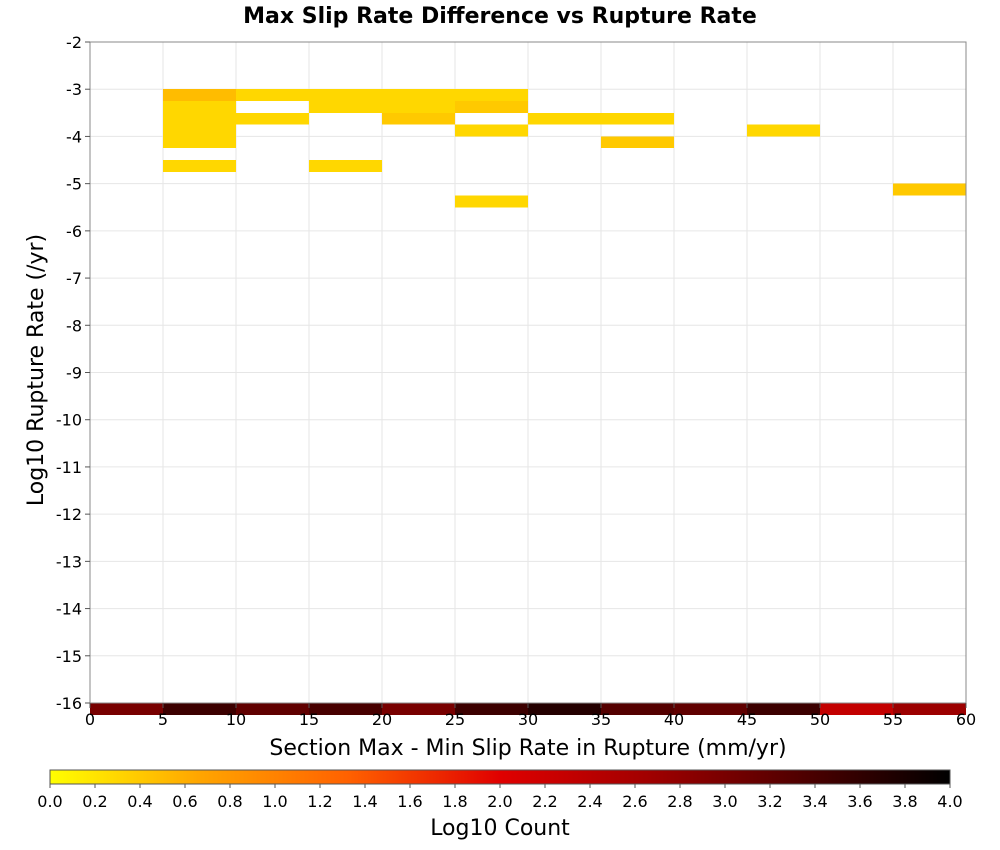  What do you see at coordinates (229, 801) in the screenshot?
I see `colorbar-tick-label: 0.8` at bounding box center [229, 801].